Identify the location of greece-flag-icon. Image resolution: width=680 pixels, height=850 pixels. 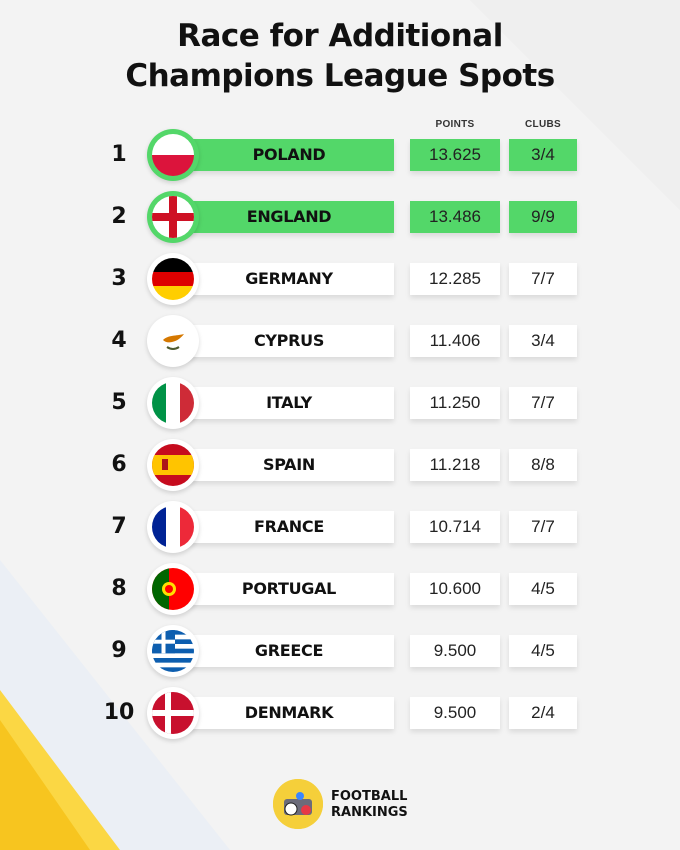
(173, 651).